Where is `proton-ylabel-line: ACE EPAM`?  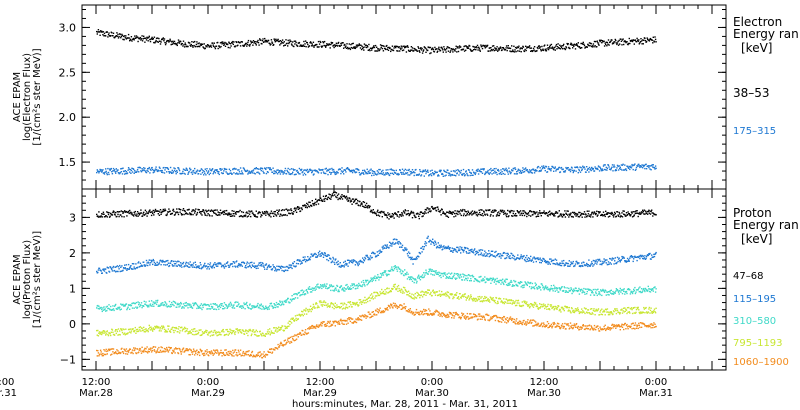
proton-ylabel-line: ACE EPAM is located at coordinates (17, 279).